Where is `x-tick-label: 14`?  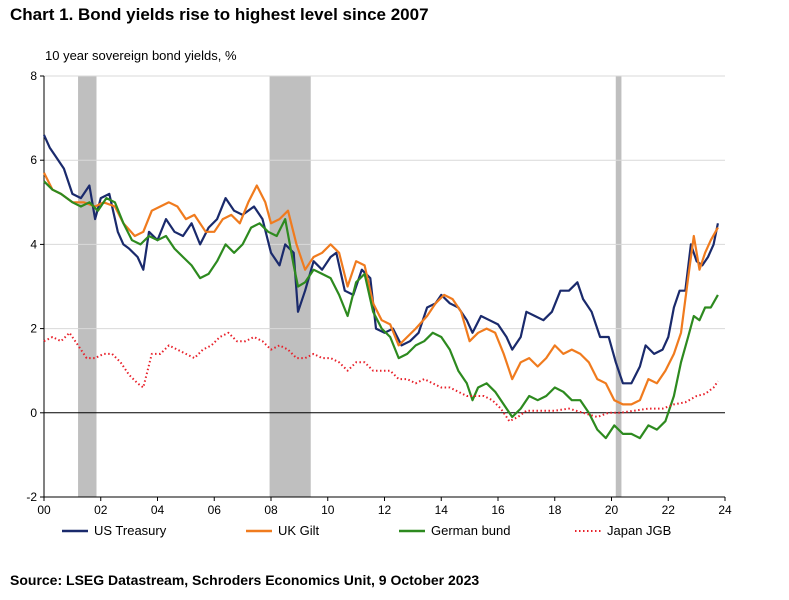
x-tick-label: 14 is located at coordinates (442, 510).